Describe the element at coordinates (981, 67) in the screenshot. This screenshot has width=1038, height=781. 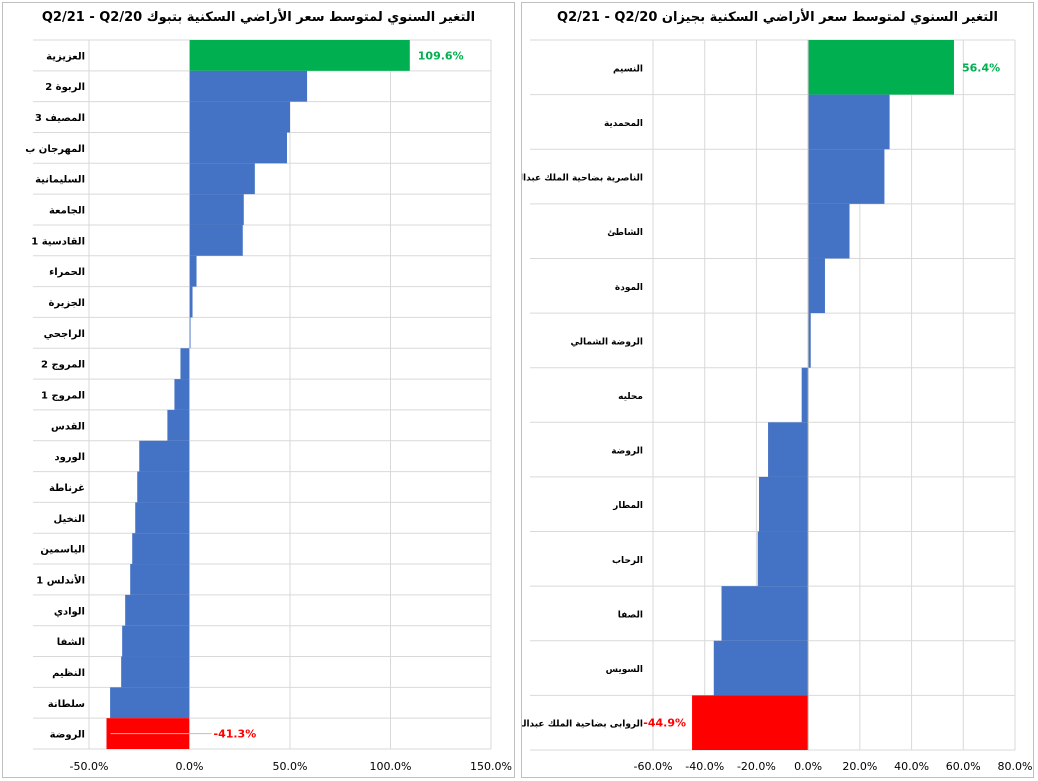
I see `jazan-data-label: 56.4%` at that location.